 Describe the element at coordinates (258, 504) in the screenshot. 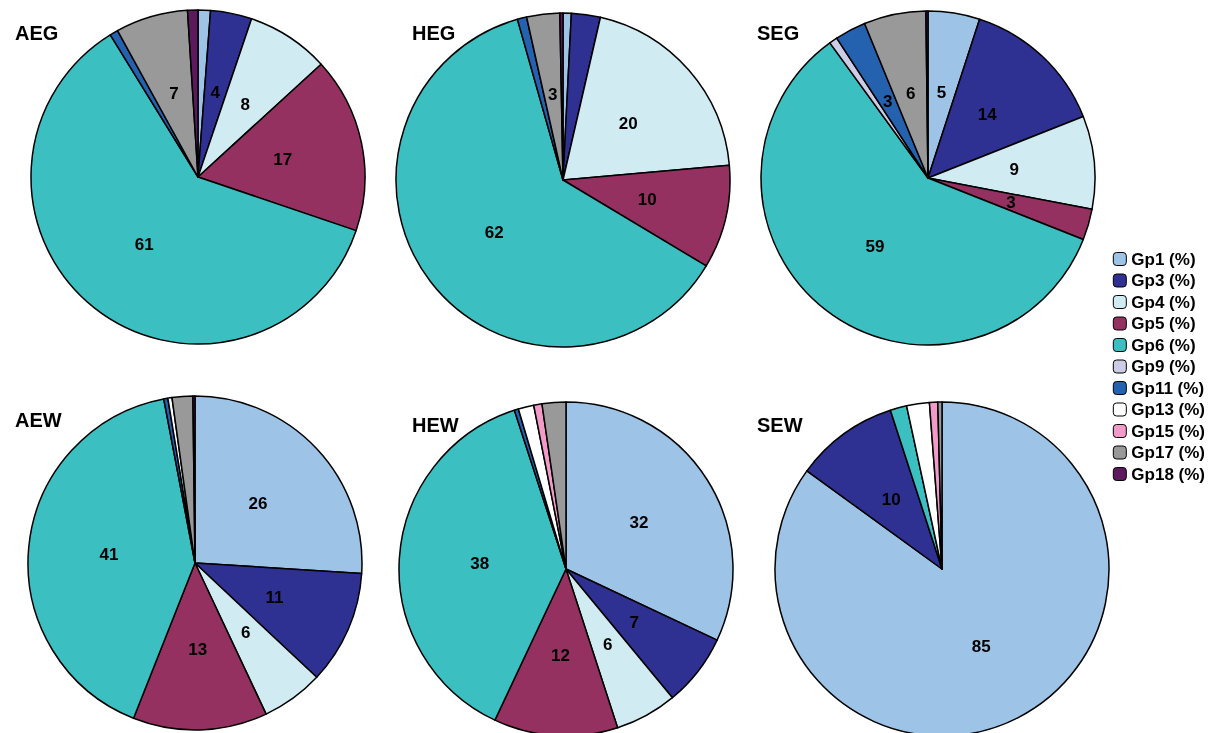

I see `data-label: 26` at that location.